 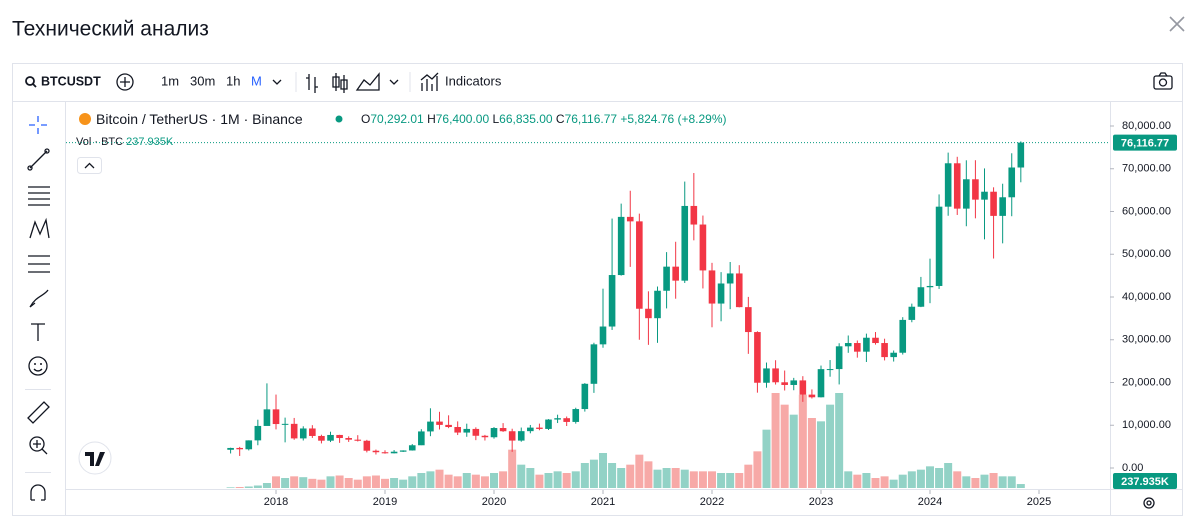 What do you see at coordinates (591, 119) in the screenshot?
I see `ohlc-value: 76,116.77` at bounding box center [591, 119].